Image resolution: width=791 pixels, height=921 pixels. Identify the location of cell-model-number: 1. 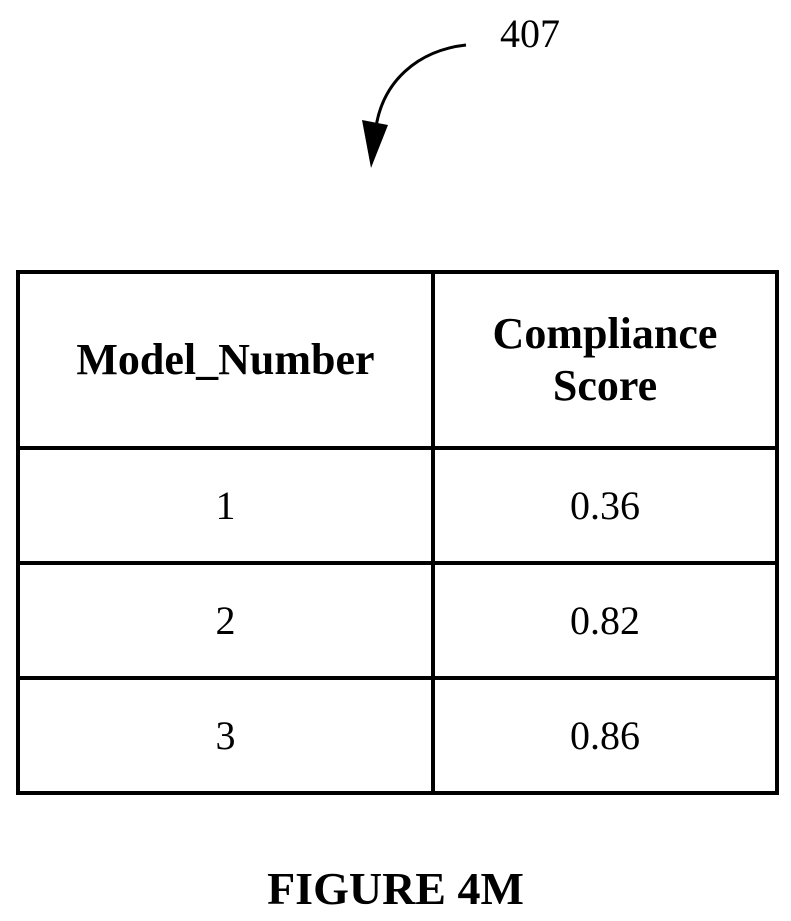
(225, 505).